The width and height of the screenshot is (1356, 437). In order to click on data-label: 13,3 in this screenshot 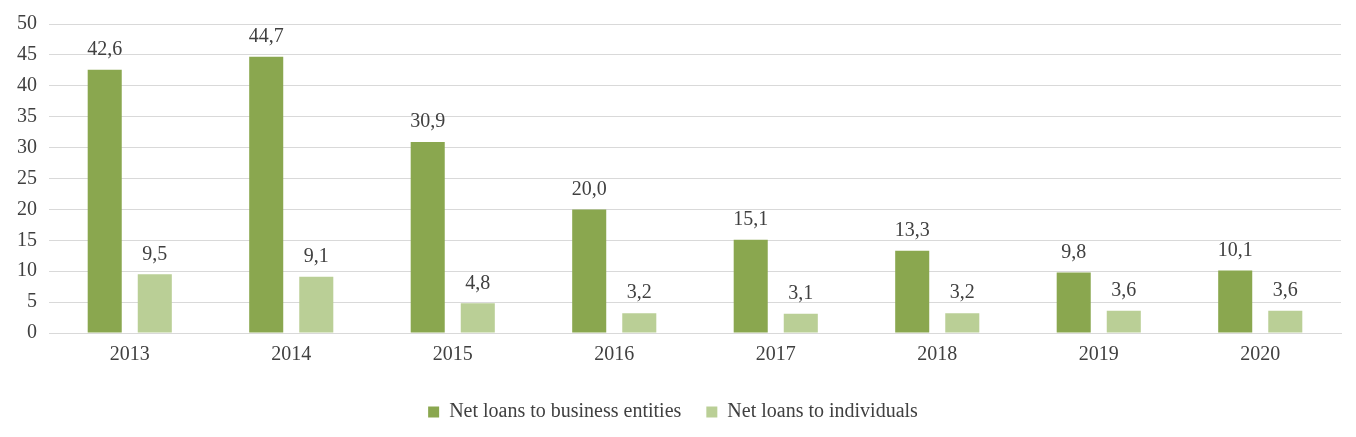, I will do `click(912, 229)`.